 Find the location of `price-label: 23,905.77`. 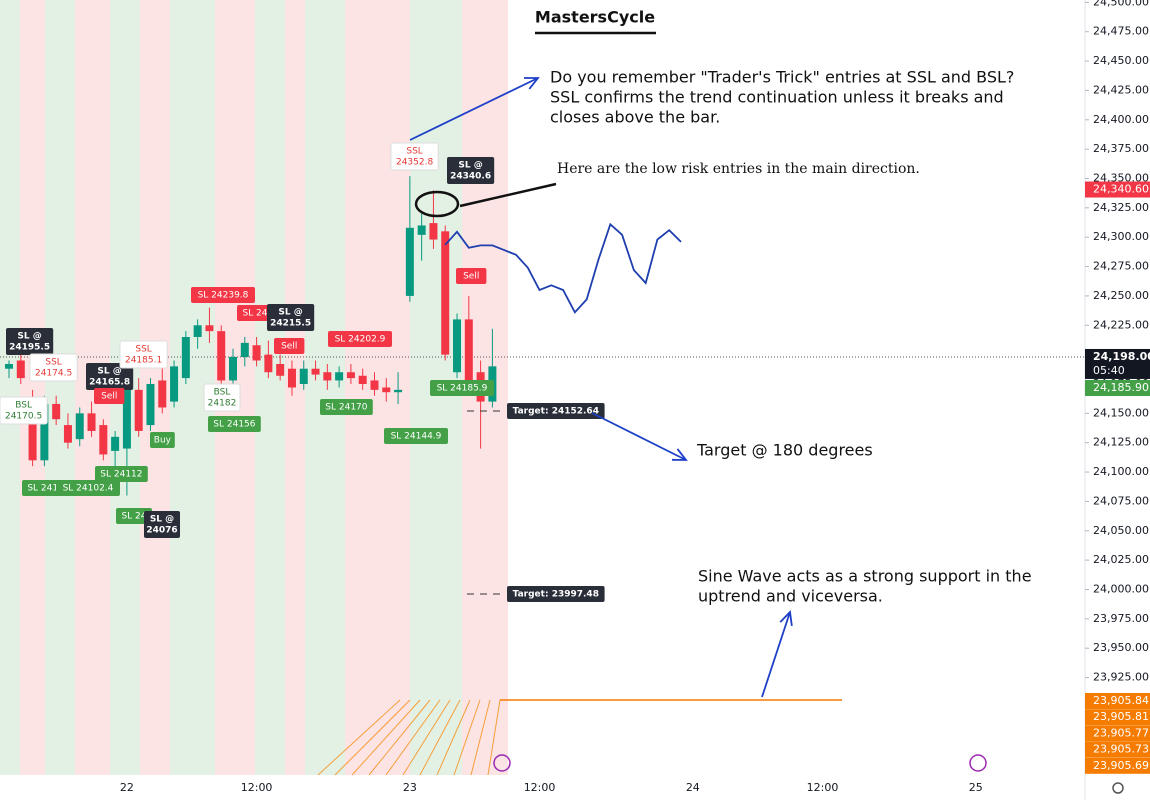

price-label: 23,905.77 is located at coordinates (1121, 732).